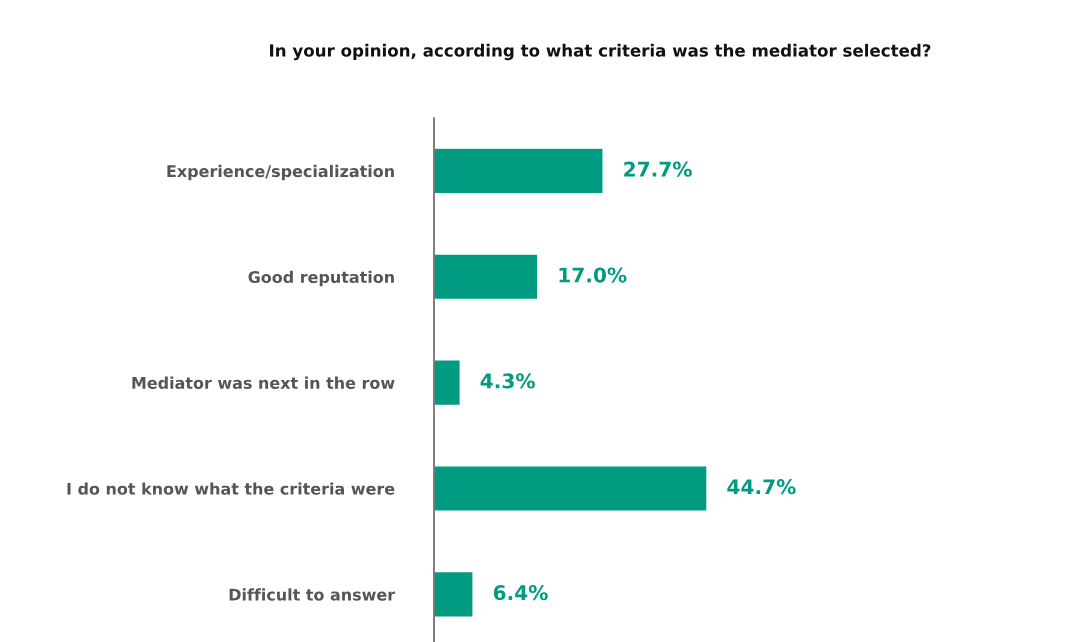  What do you see at coordinates (593, 275) in the screenshot?
I see `data-label: 17.0%` at bounding box center [593, 275].